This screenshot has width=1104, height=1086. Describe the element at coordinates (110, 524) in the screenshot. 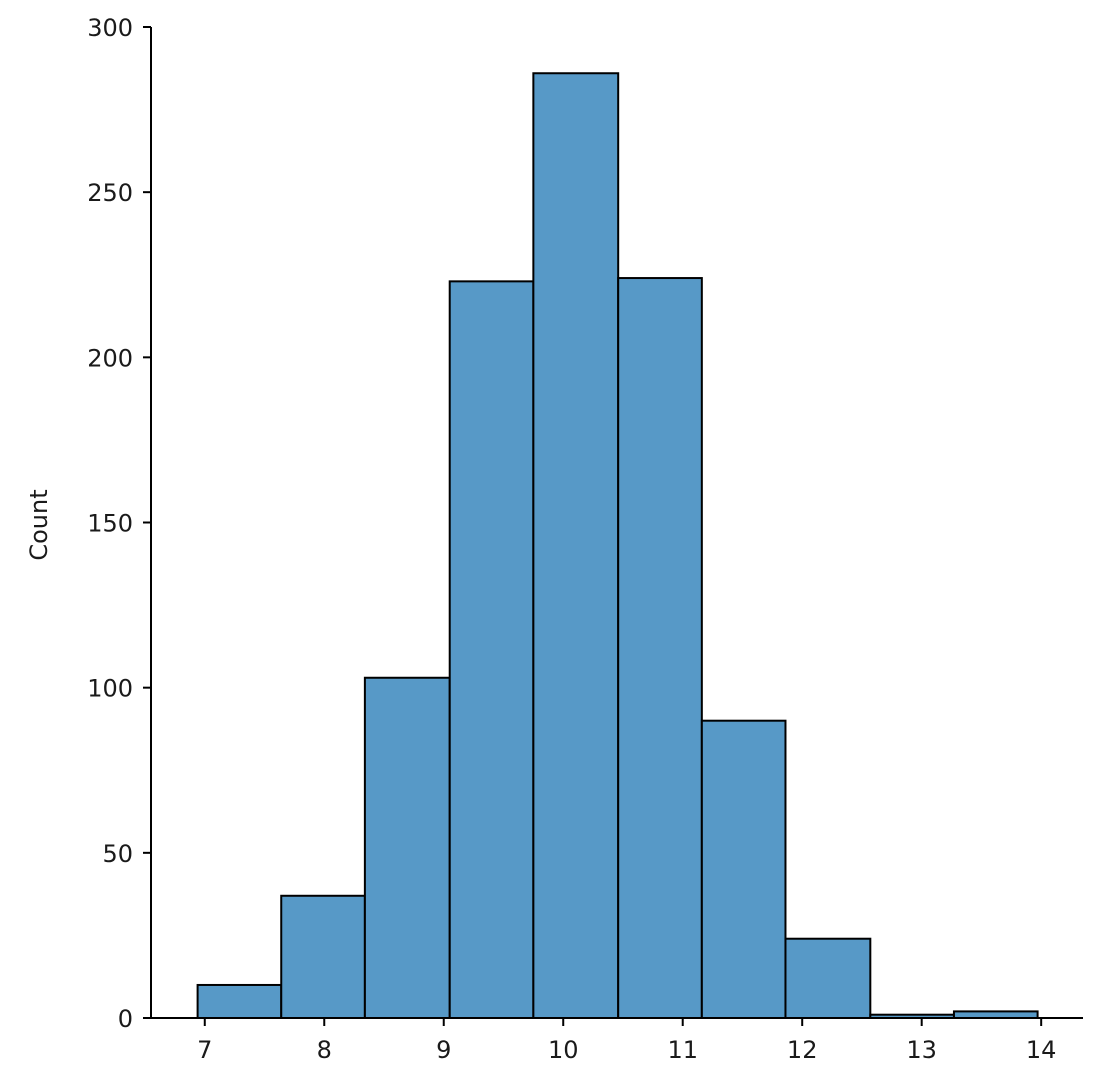

I see `y-tick-label-3: 150` at that location.